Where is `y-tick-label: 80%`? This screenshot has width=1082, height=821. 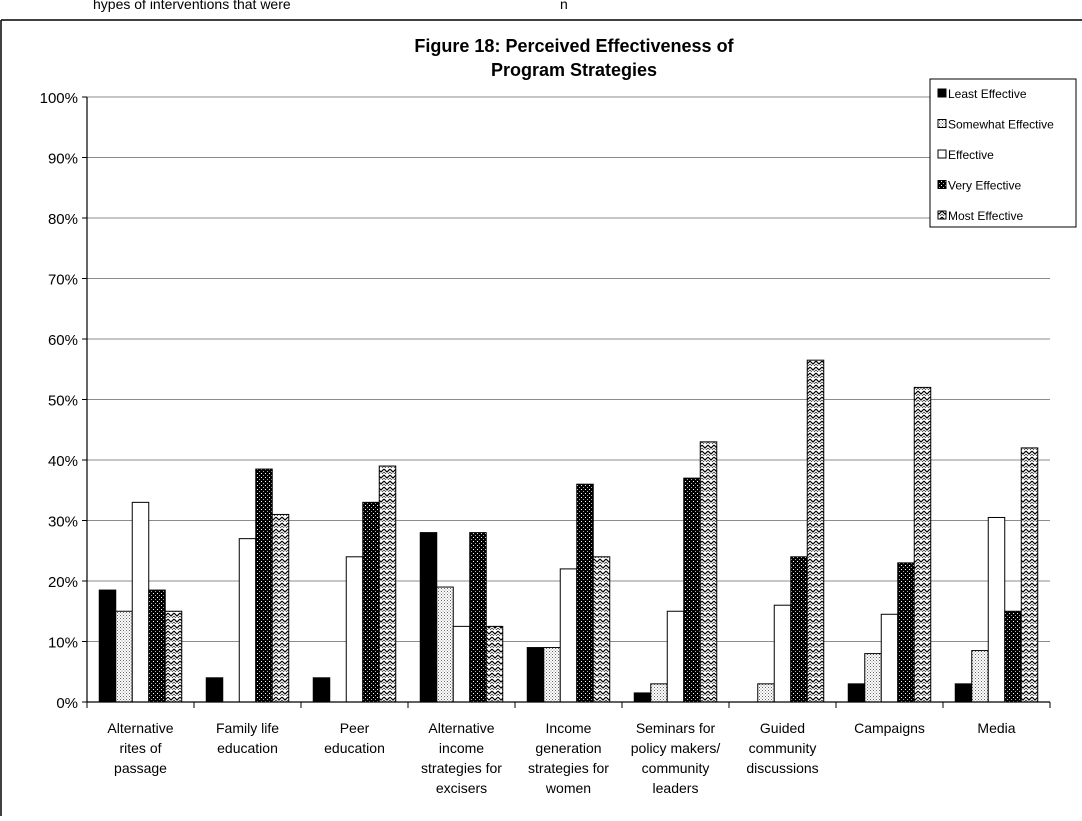 y-tick-label: 80% is located at coordinates (63, 219).